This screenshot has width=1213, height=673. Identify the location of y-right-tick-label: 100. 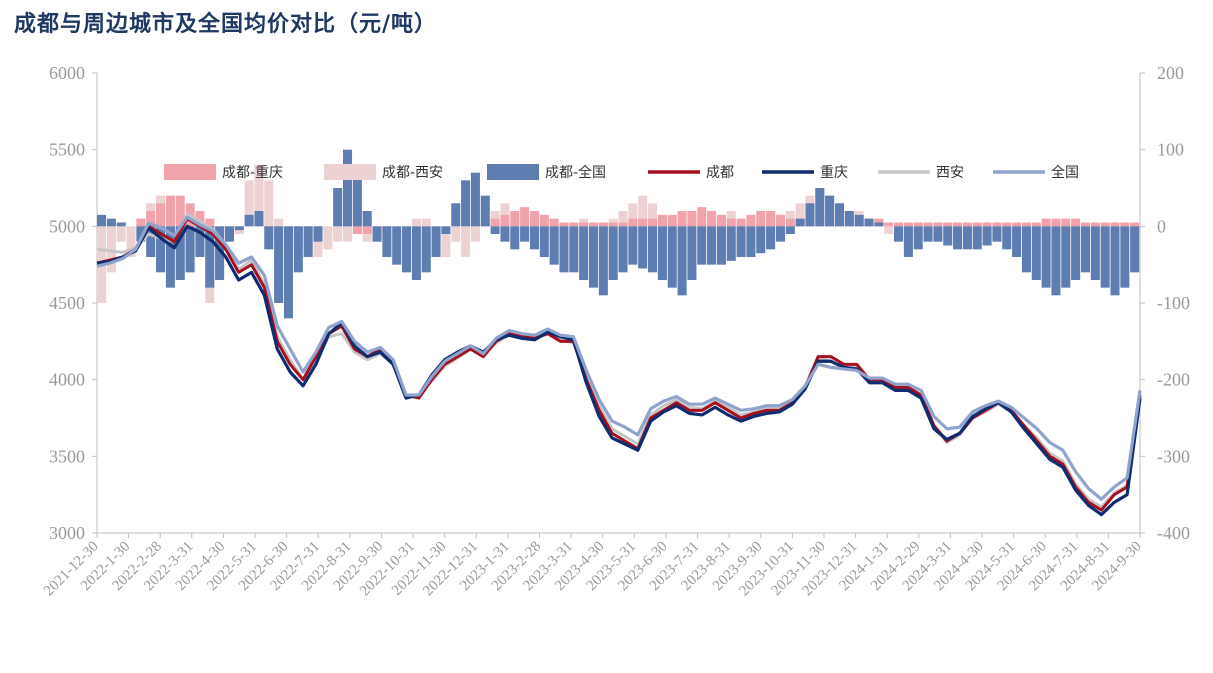
(1170, 150).